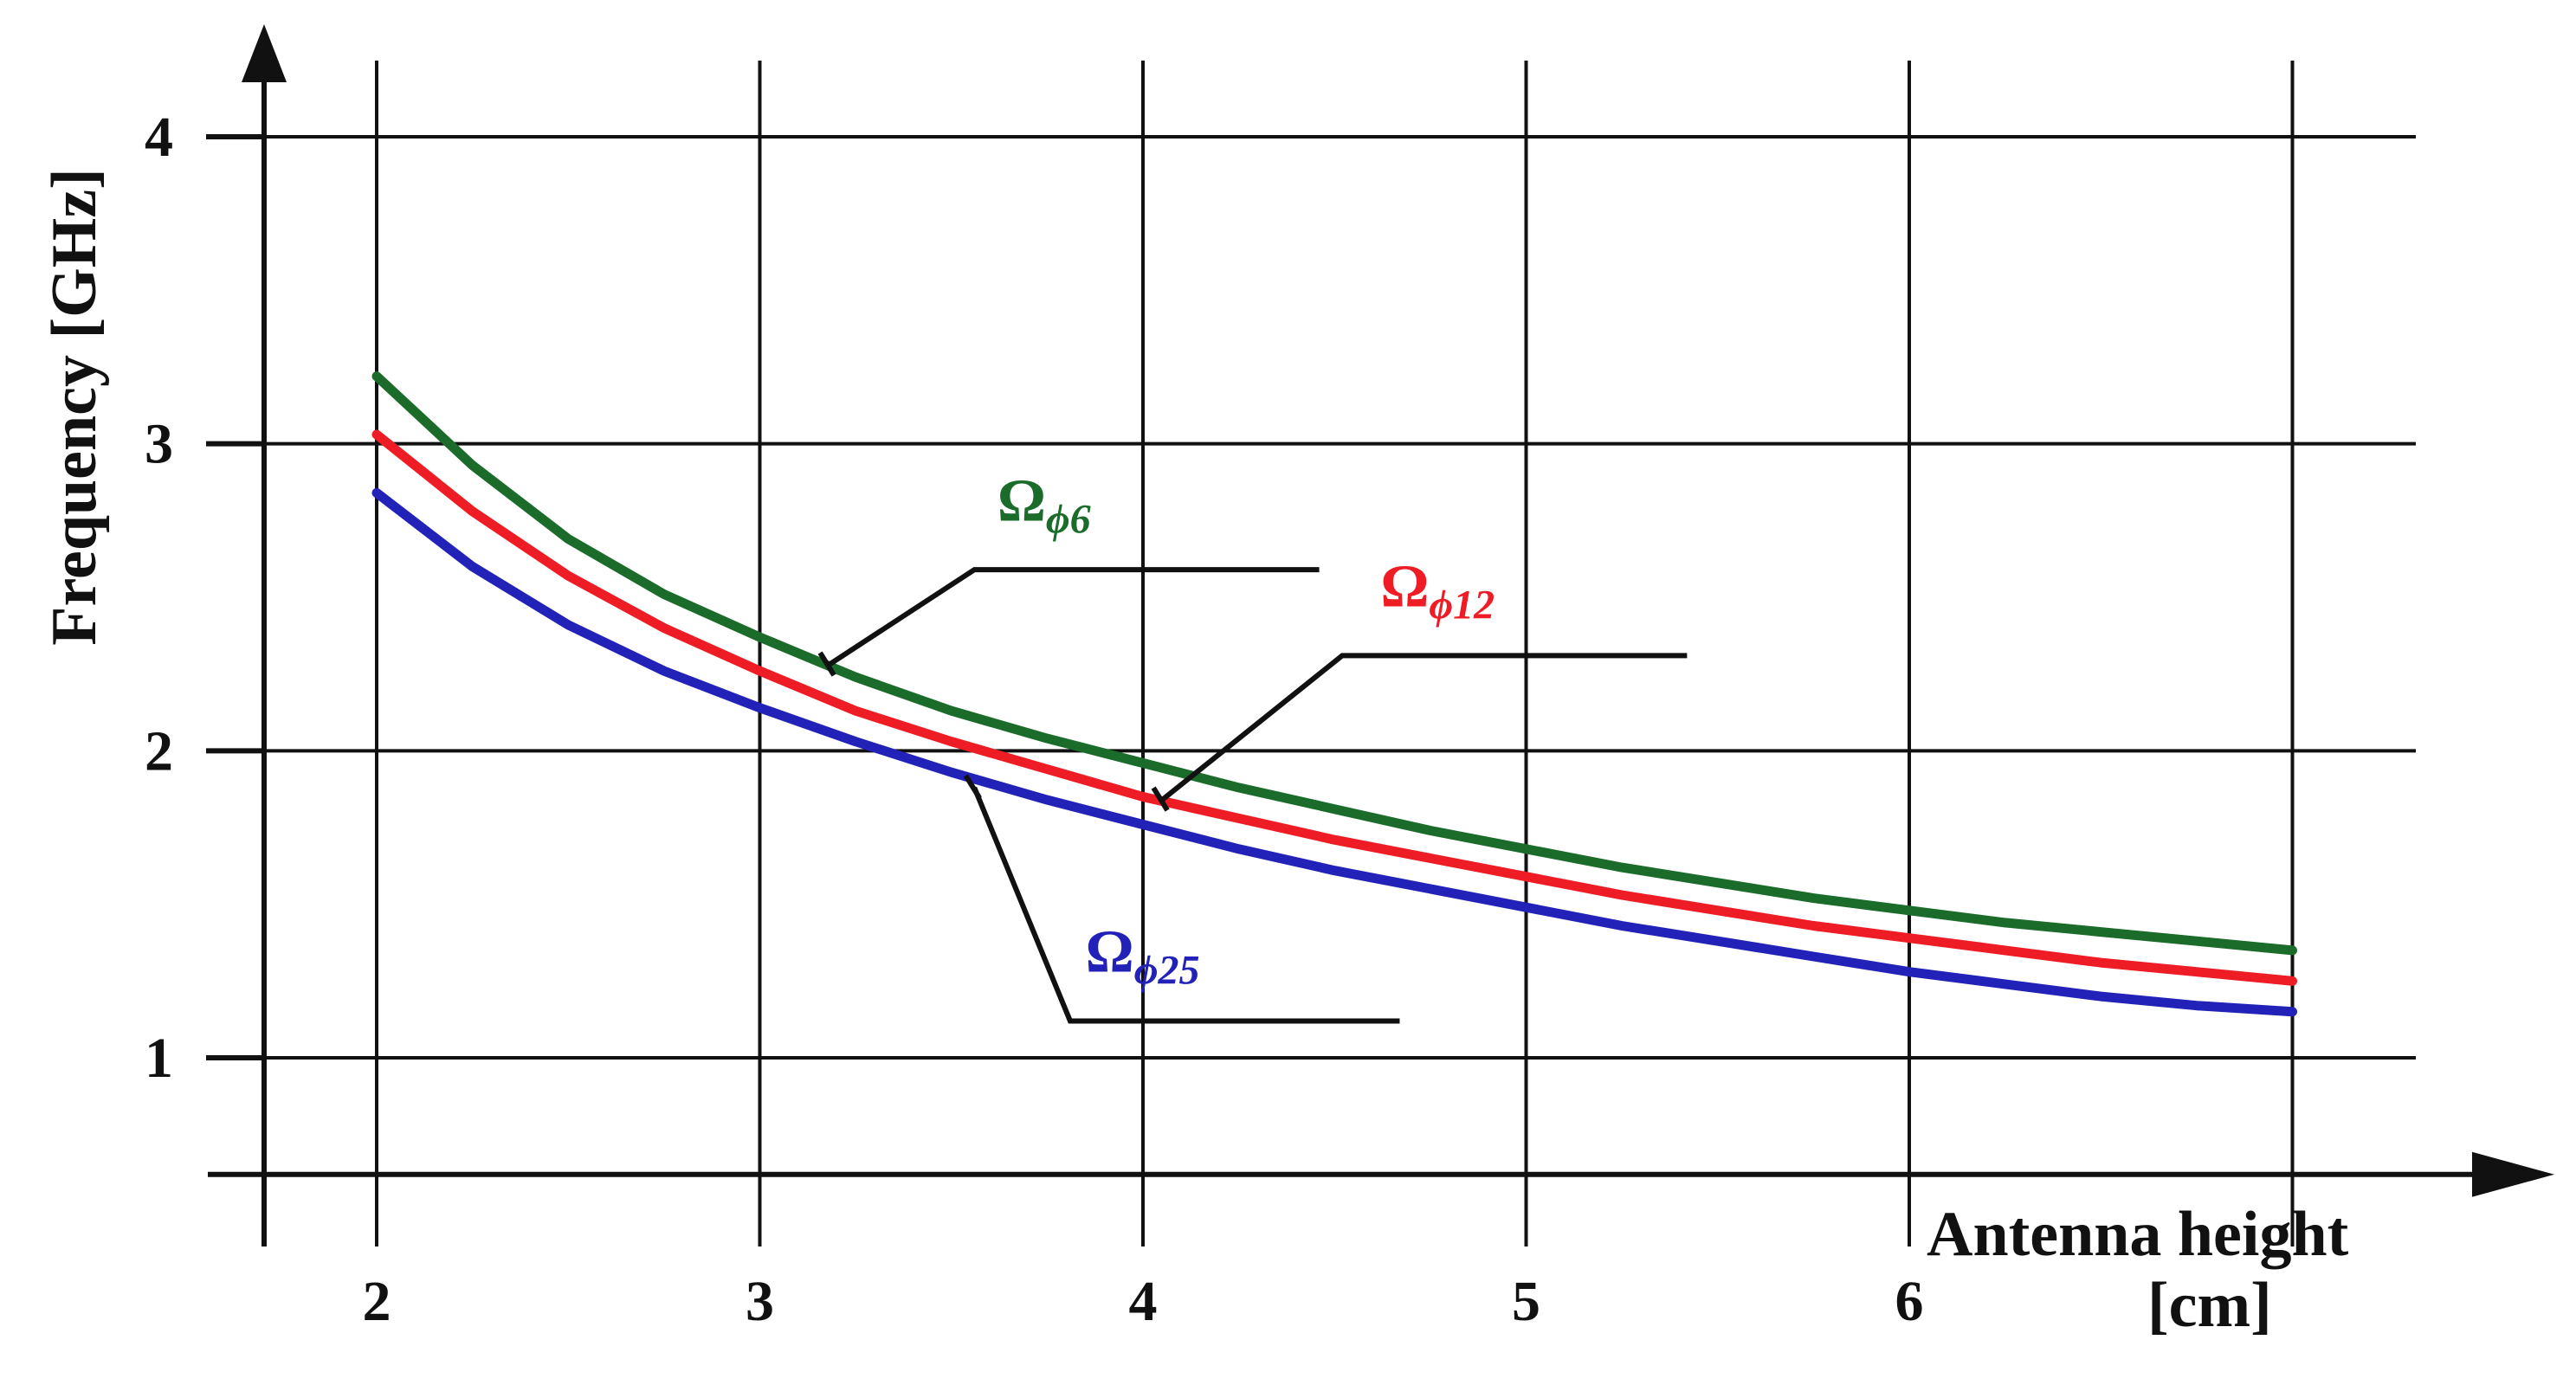  What do you see at coordinates (2138, 1234) in the screenshot?
I see `x-axis-title: Antenna height` at bounding box center [2138, 1234].